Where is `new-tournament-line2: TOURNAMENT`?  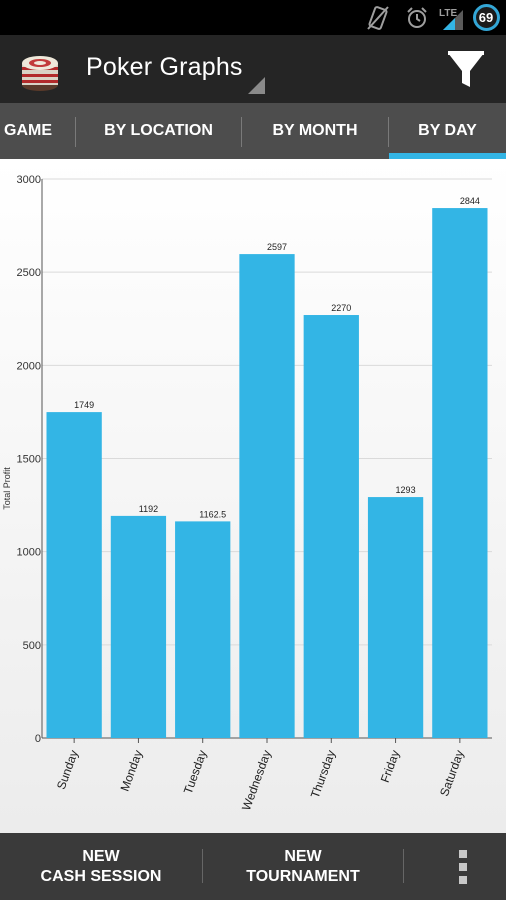
new-tournament-line2: TOURNAMENT is located at coordinates (303, 876).